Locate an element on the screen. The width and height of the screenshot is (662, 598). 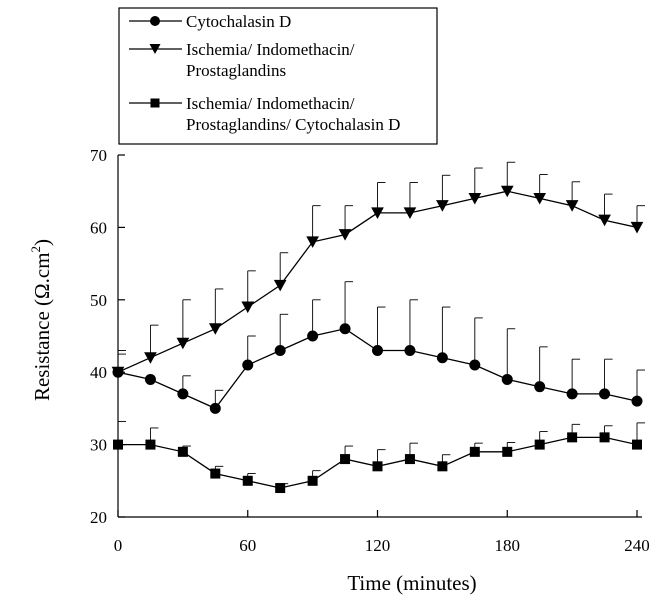
legend-box is located at coordinates (278, 76).